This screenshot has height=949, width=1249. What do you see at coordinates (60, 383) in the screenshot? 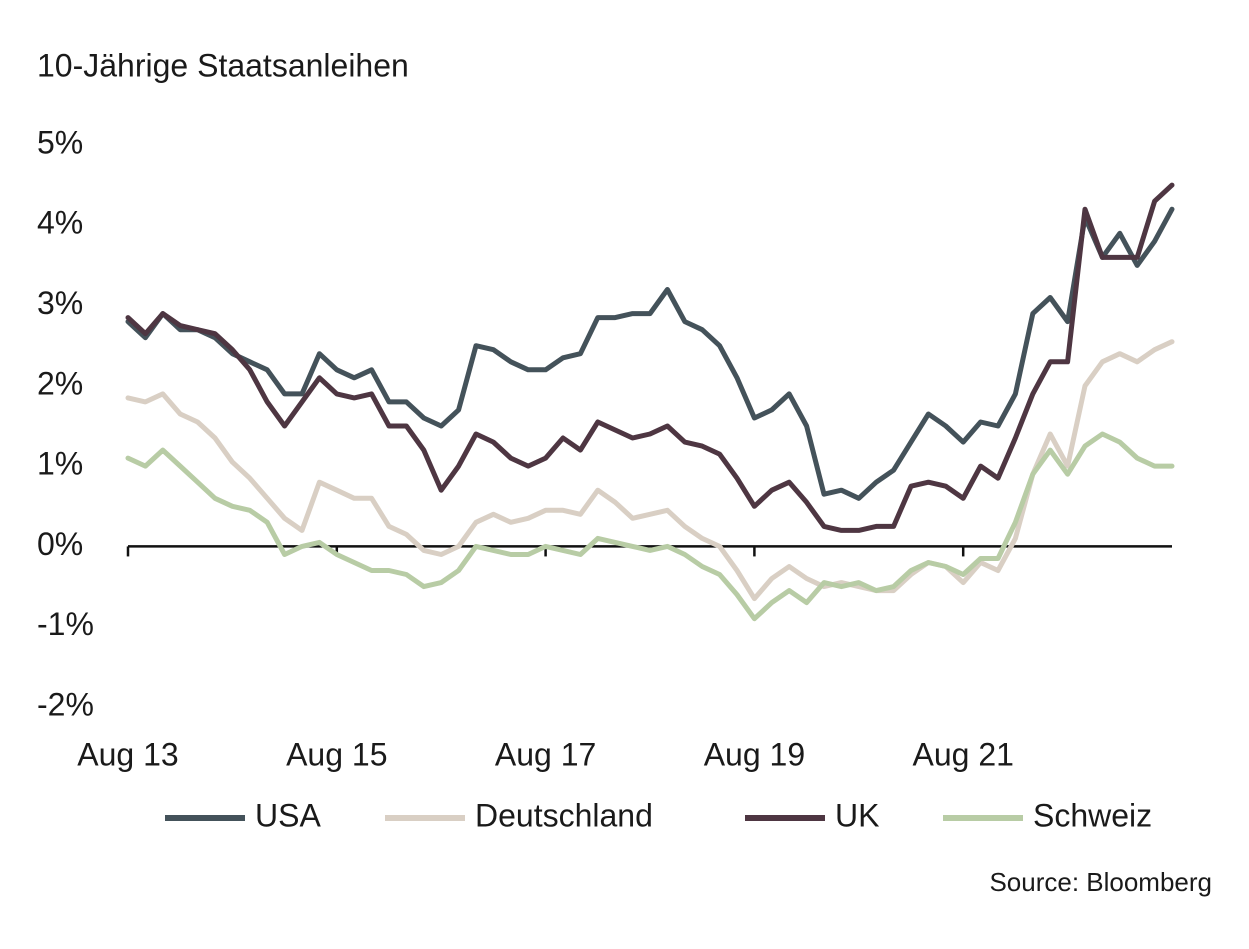
I see `y-tick-label: 2%` at bounding box center [60, 383].